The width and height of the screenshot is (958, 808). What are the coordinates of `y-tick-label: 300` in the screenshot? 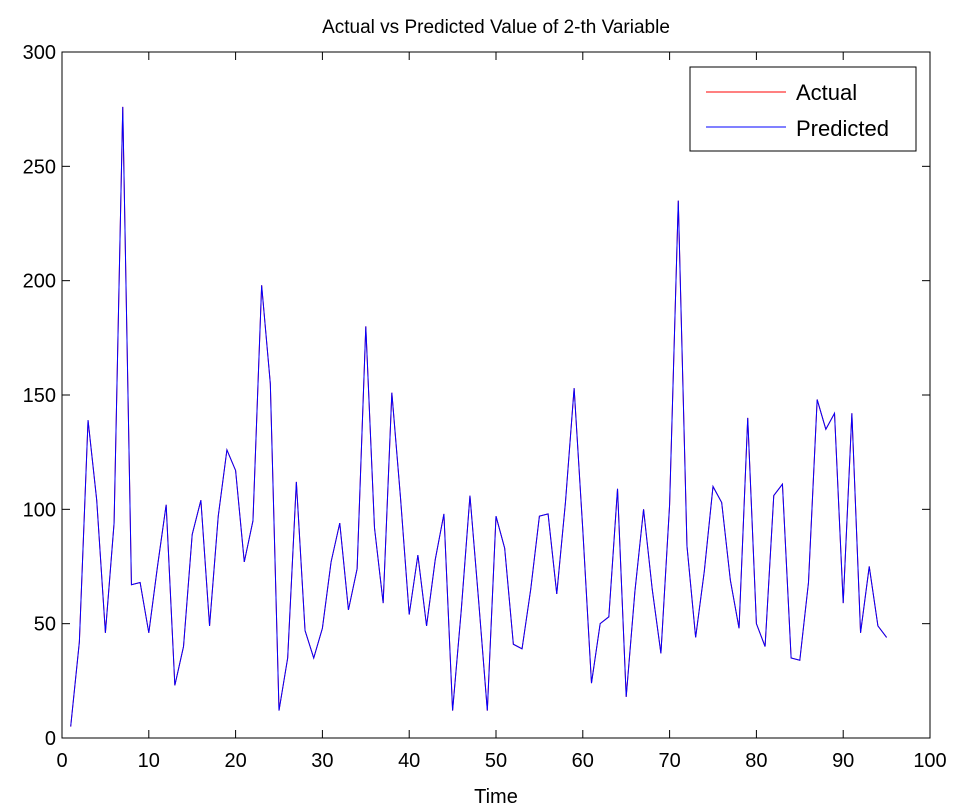 It's located at (39, 53).